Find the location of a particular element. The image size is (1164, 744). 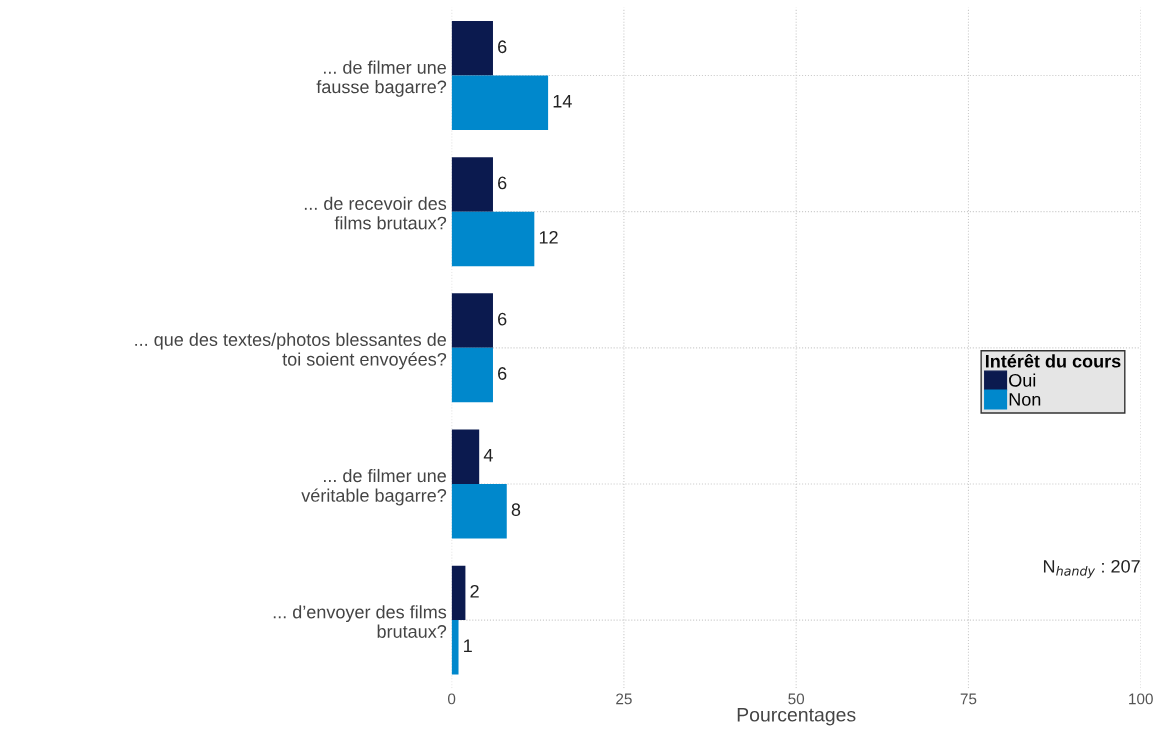

legend-label: Oui is located at coordinates (1022, 380).